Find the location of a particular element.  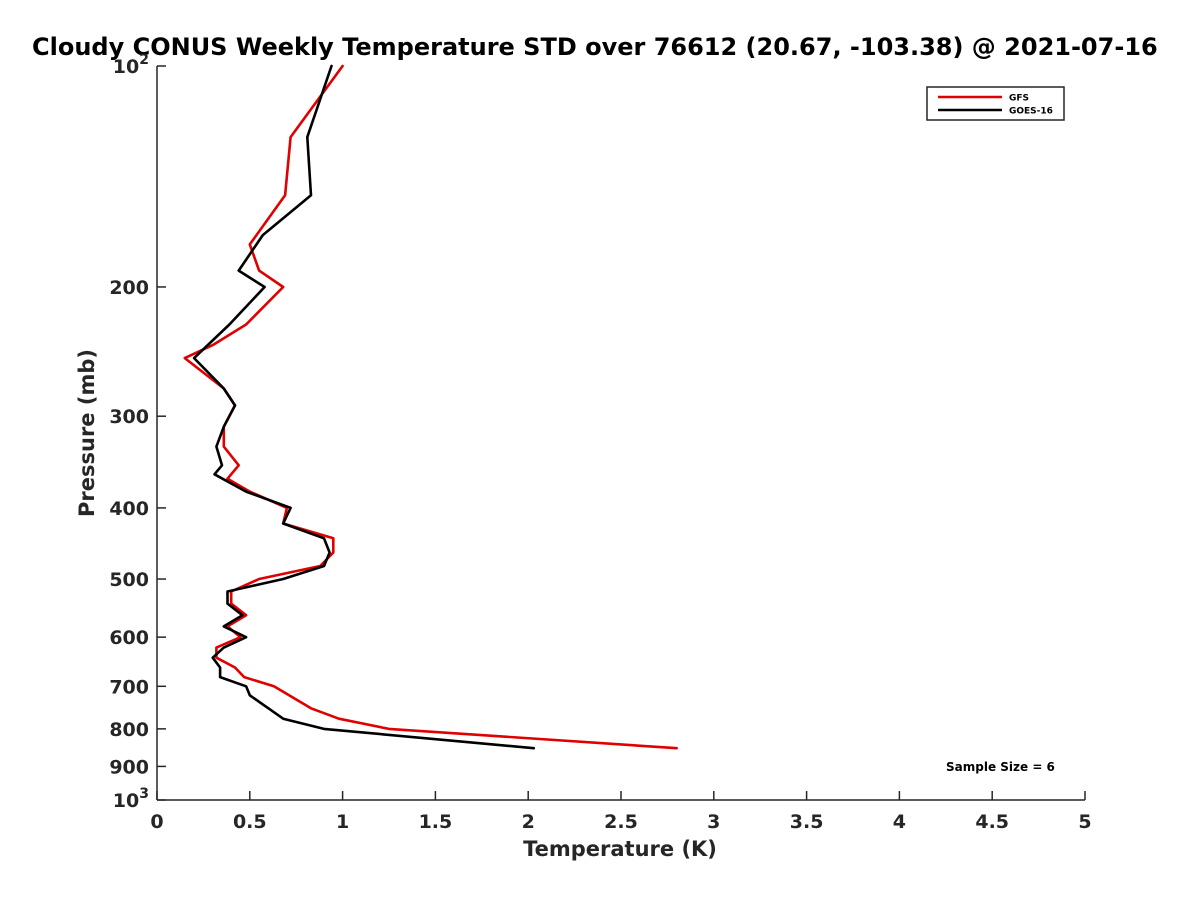

legend-box is located at coordinates (995, 103).